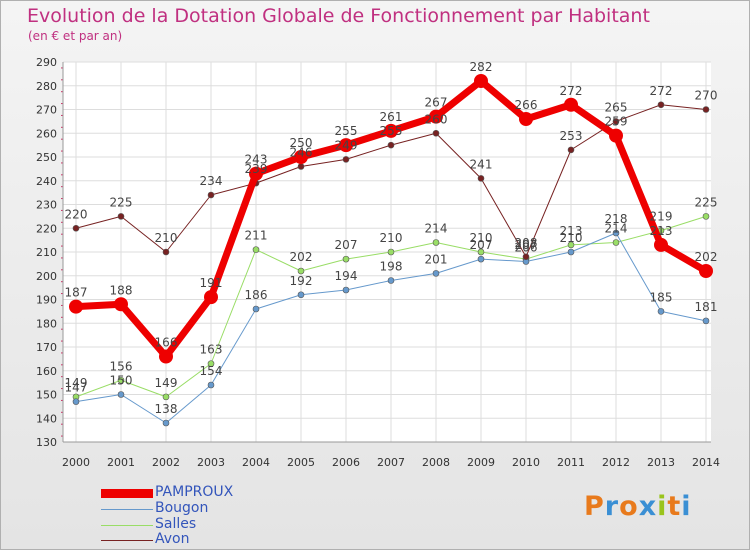 This screenshot has height=550, width=750. I want to click on y-tick-label: 290, so click(46, 62).